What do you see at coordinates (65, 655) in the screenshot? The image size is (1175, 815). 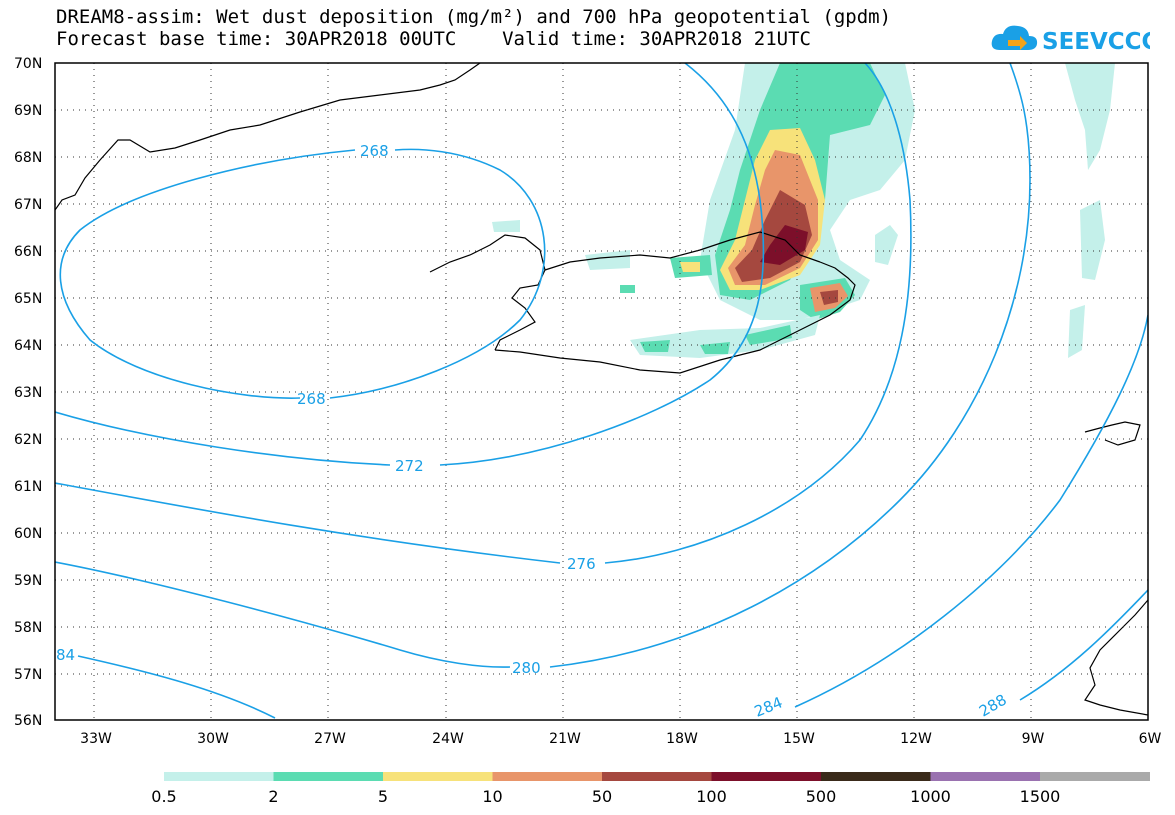 I see `contour-label: 84` at bounding box center [65, 655].